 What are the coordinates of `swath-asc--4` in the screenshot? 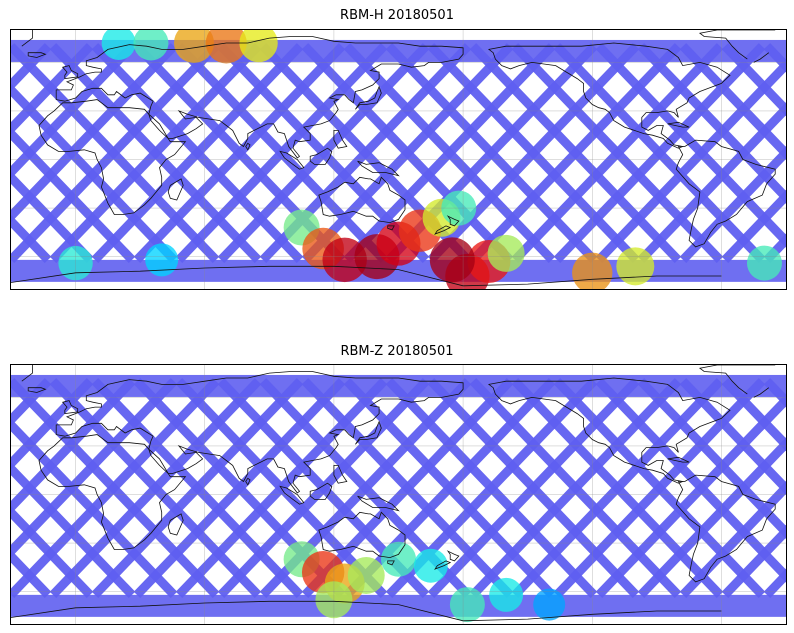 It's located at (31, 573).